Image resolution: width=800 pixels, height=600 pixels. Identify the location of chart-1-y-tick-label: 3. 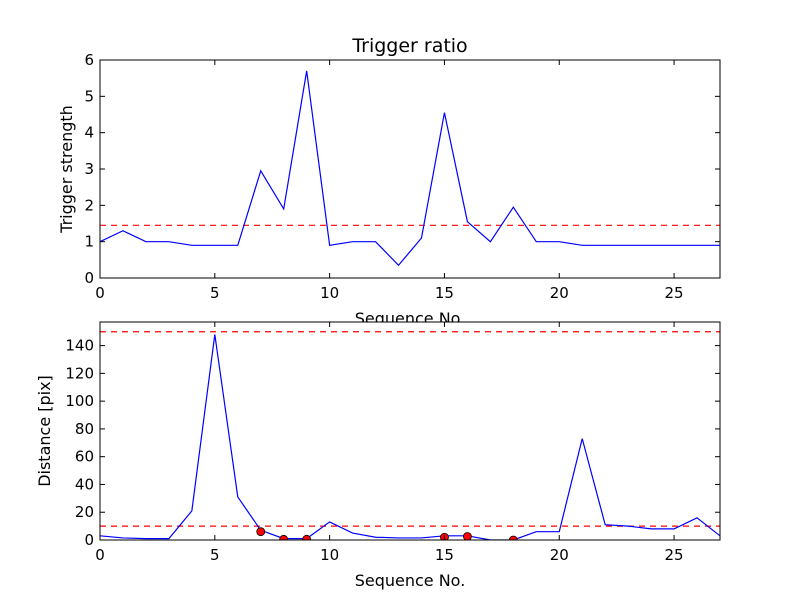
(89, 169).